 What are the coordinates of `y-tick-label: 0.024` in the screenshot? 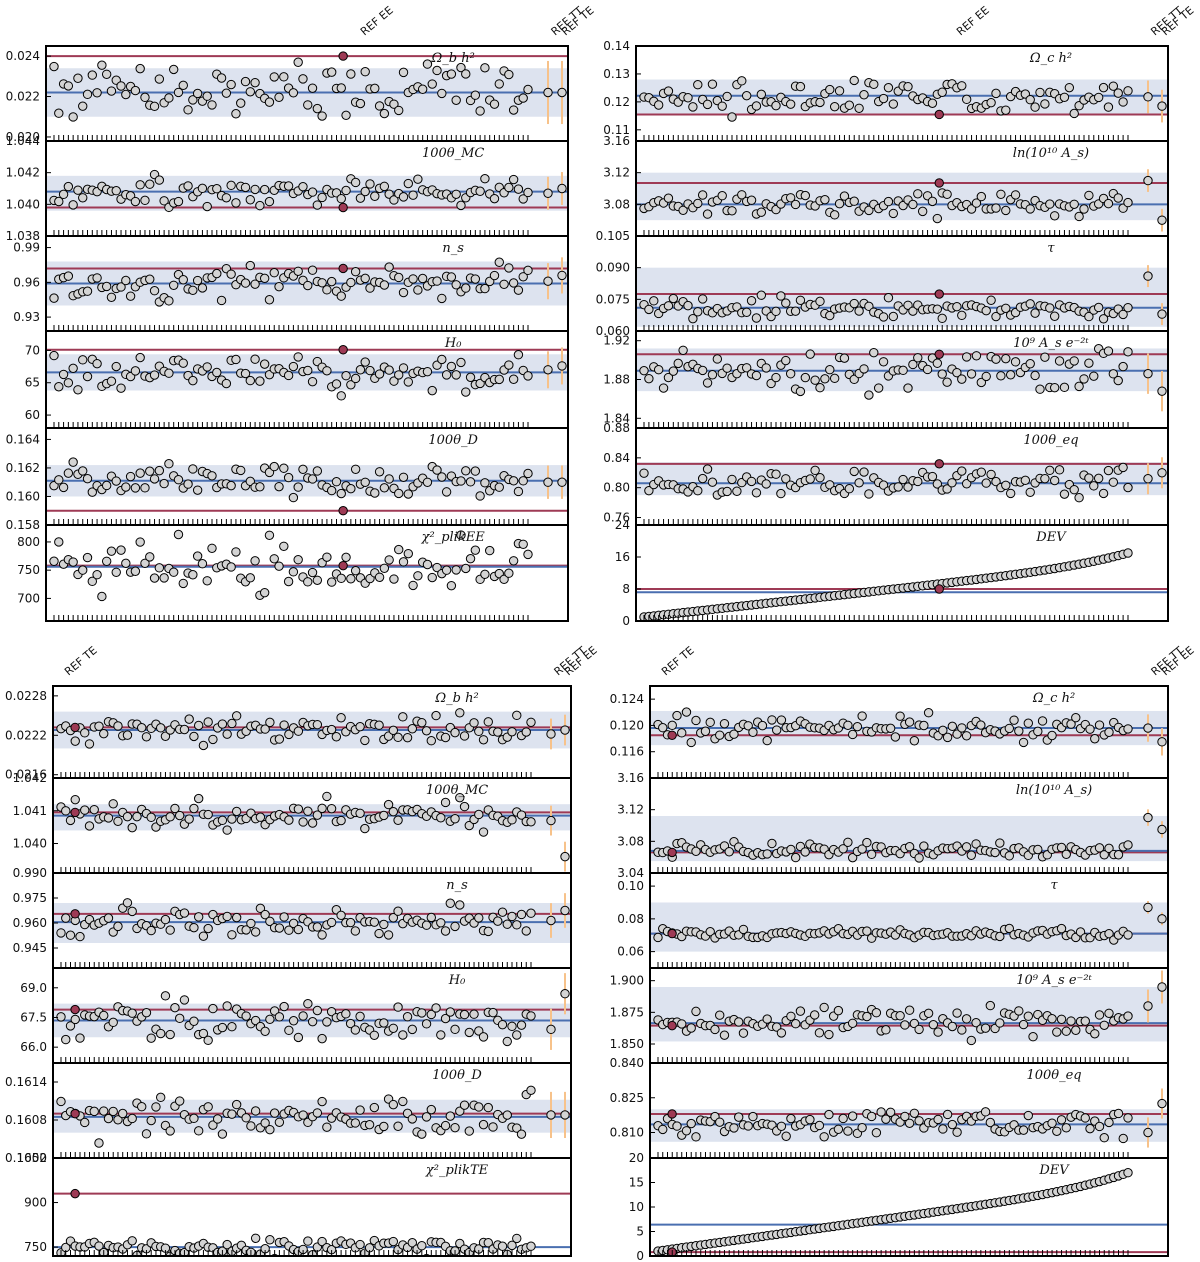 It's located at (23, 56).